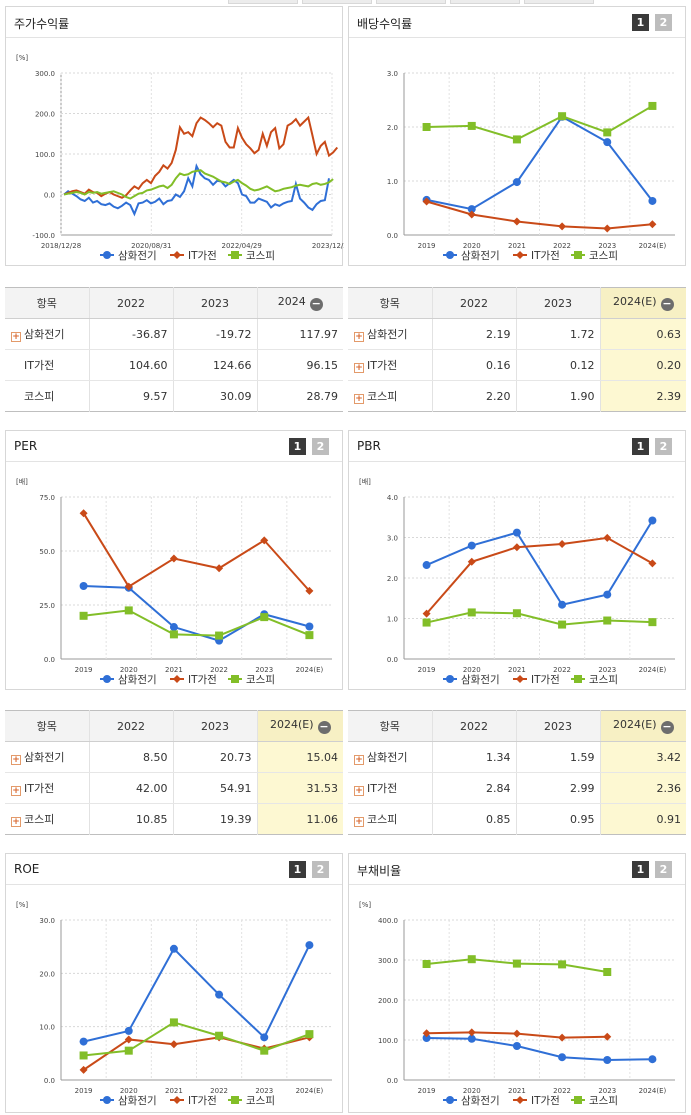  What do you see at coordinates (46, 303) in the screenshot?
I see `column-header-label: 항목` at bounding box center [46, 303].